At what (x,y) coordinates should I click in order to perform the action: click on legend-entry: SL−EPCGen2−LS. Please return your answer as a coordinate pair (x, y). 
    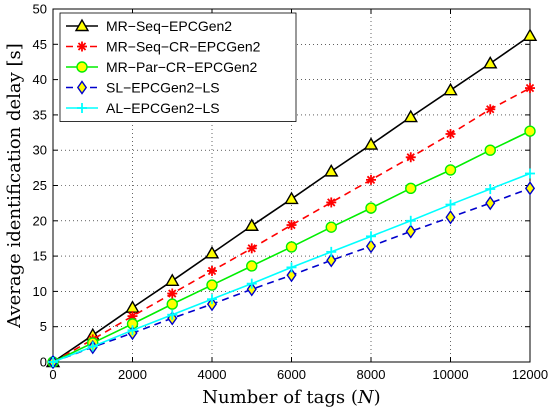
    Looking at the image, I should click on (143, 88).